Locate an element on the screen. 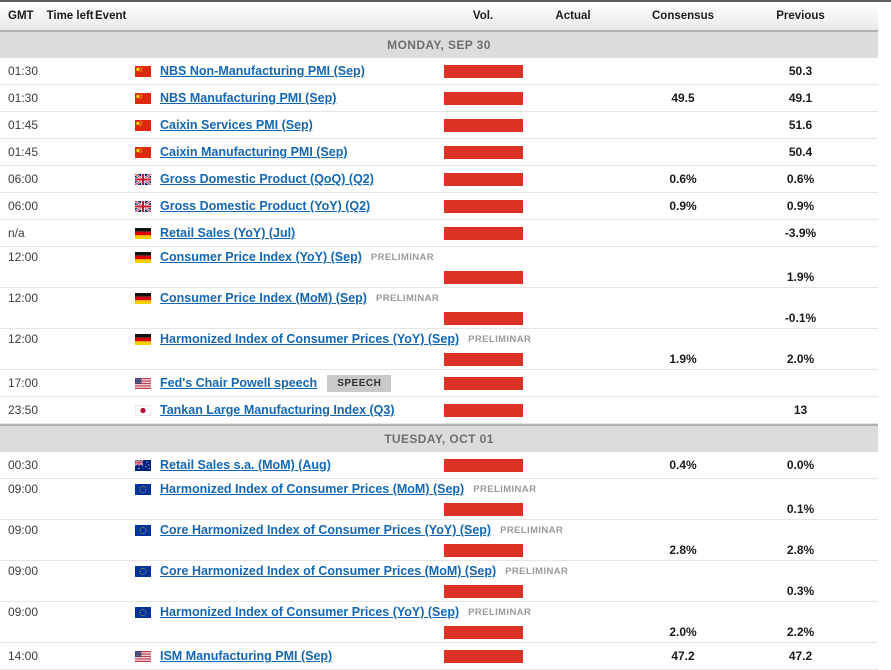 The height and width of the screenshot is (670, 891). column-header-actual: Actual is located at coordinates (573, 16).